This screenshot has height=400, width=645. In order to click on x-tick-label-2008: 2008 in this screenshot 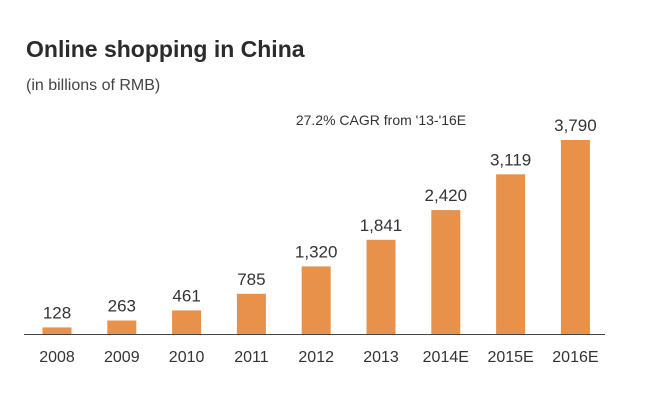, I will do `click(57, 357)`.